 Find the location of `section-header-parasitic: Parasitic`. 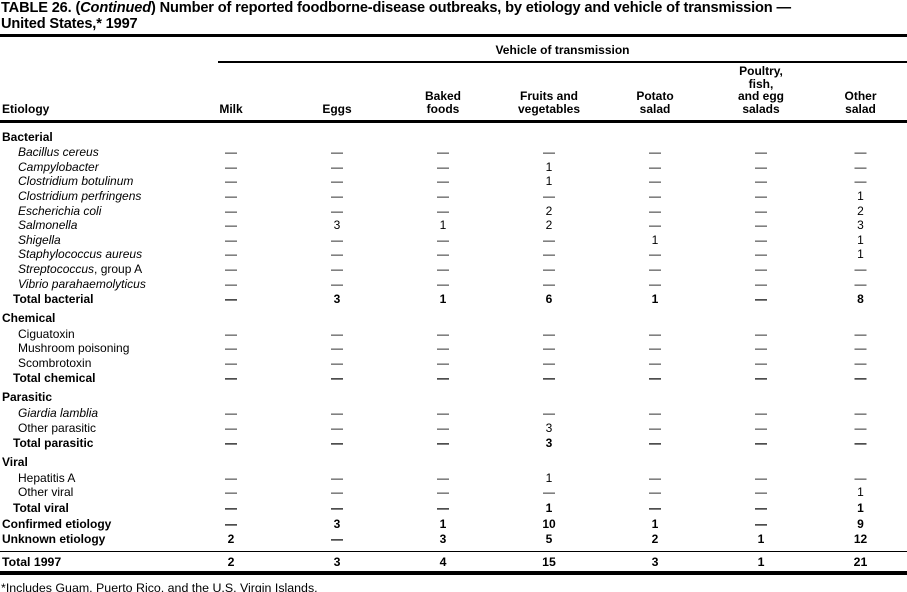

section-header-parasitic: Parasitic is located at coordinates (453, 397).